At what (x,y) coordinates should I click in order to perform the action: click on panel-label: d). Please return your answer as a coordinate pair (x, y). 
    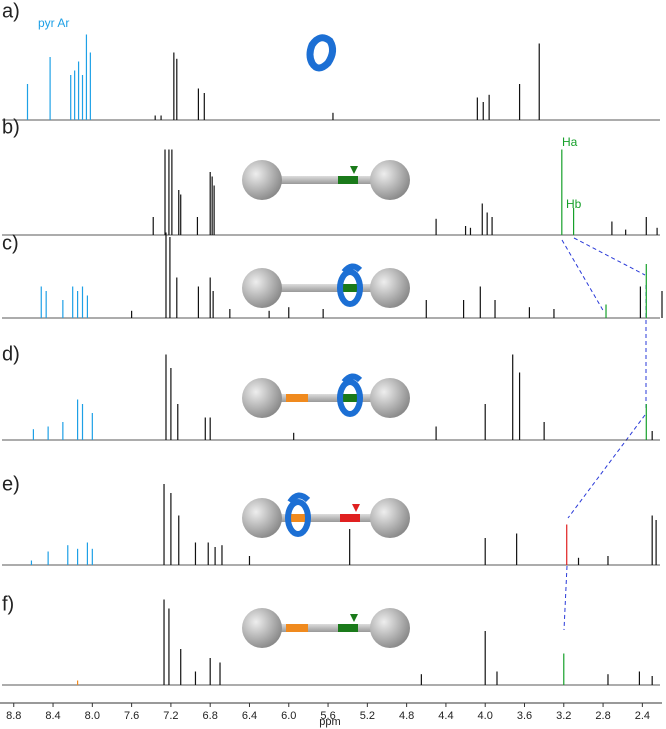
    Looking at the image, I should click on (11, 354).